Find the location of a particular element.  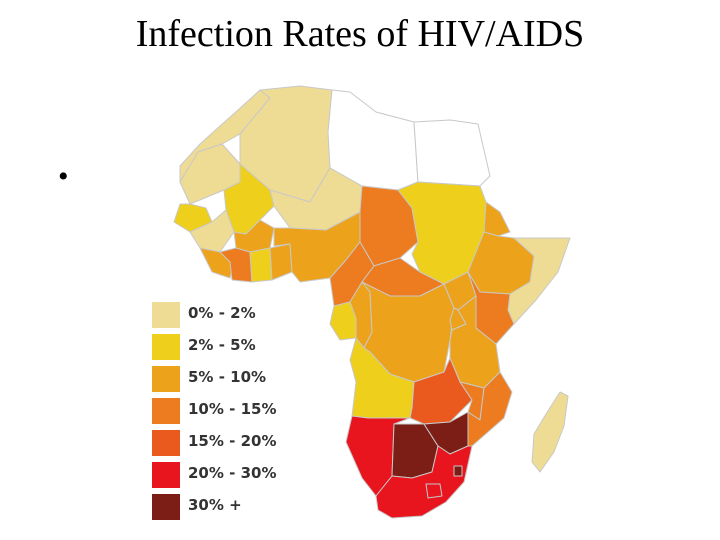

legend-label: 0% - 2% is located at coordinates (222, 313).